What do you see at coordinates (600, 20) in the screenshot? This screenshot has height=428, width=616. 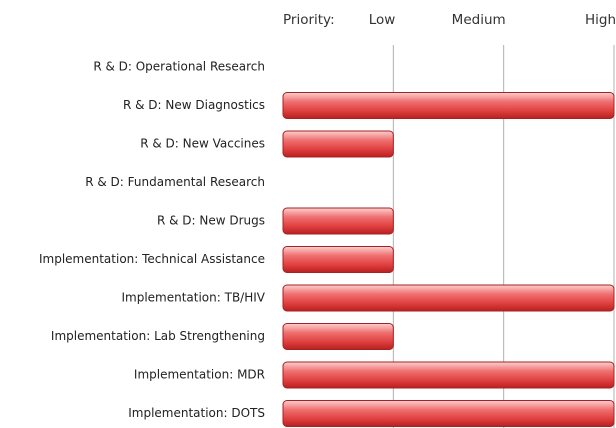 I see `x-tick-label: High` at bounding box center [600, 20].